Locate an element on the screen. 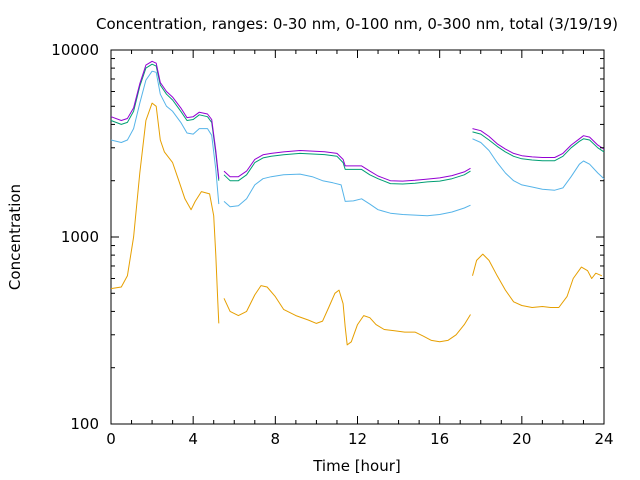 The width and height of the screenshot is (640, 480). x-tick-label: 16 is located at coordinates (439, 439).